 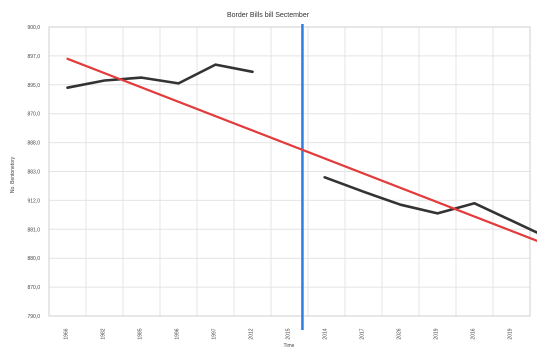 I want to click on x-tick-label: 2014, so click(x=326, y=333).